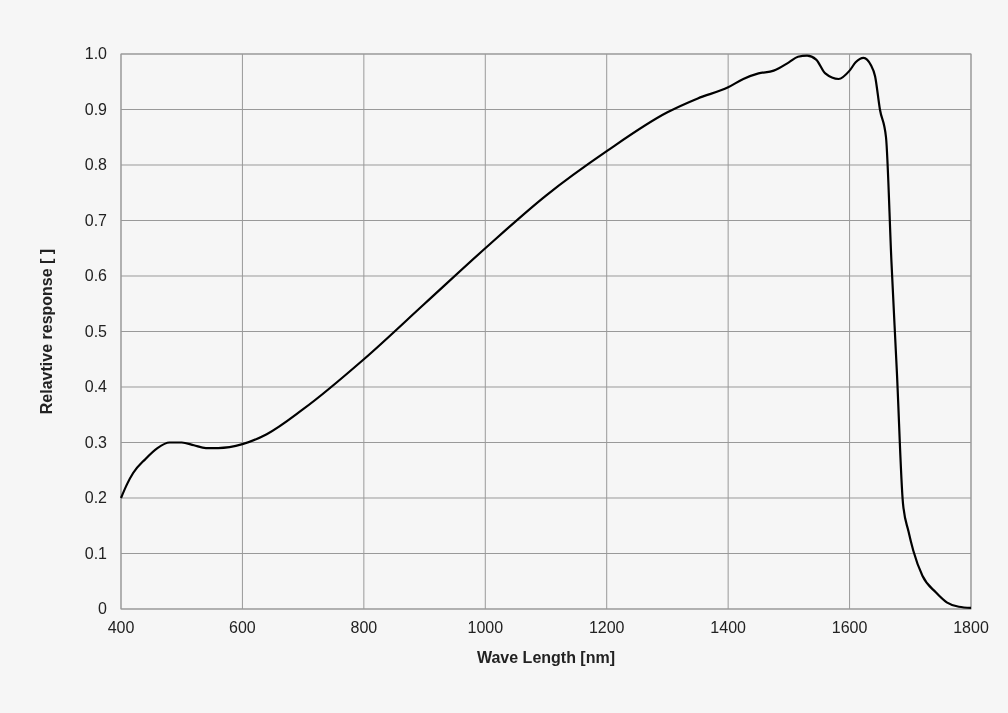  Describe the element at coordinates (103, 608) in the screenshot. I see `y-tick-label: 0` at that location.